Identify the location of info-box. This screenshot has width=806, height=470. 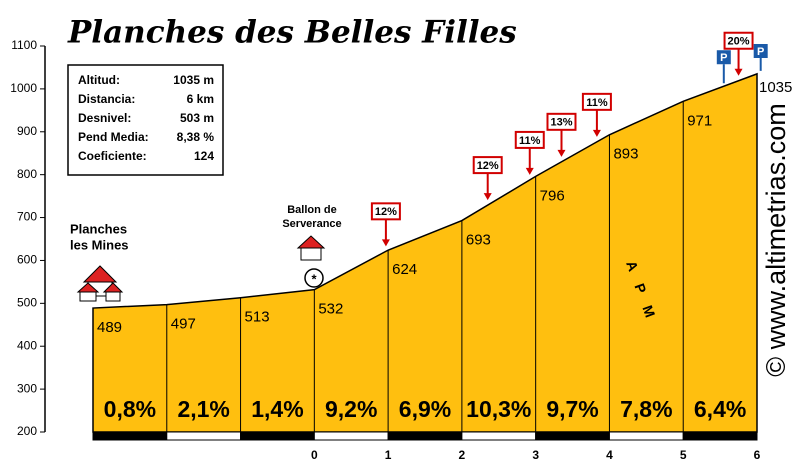
(145, 120).